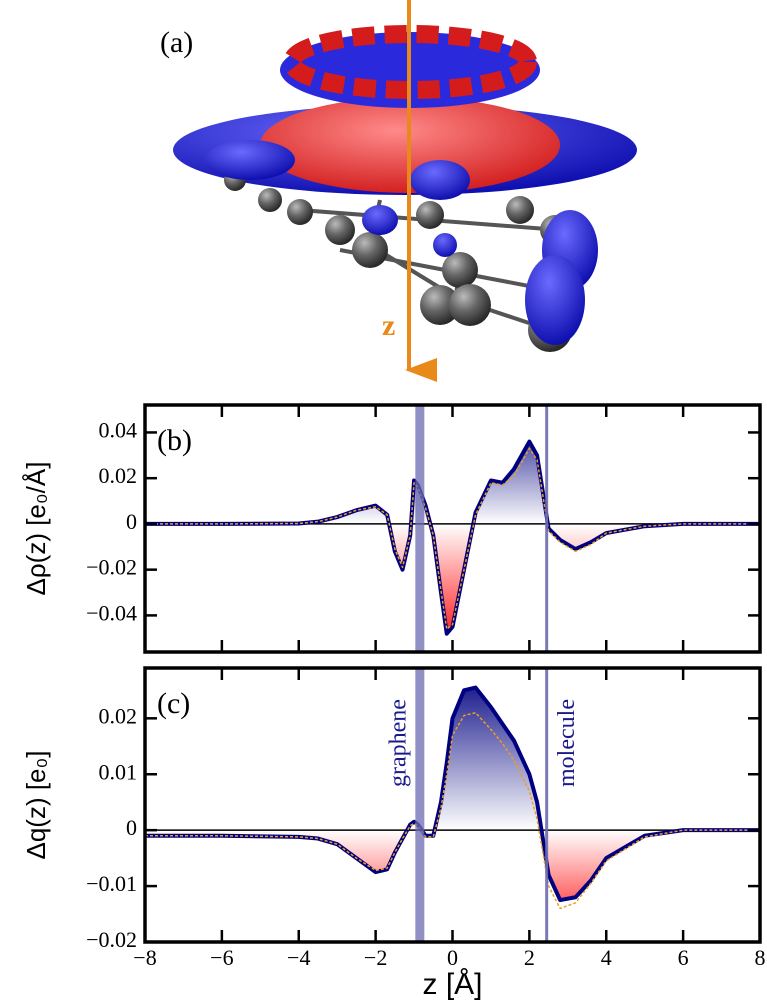 The image size is (767, 1002). What do you see at coordinates (606, 957) in the screenshot?
I see `x-tick-label: 4` at bounding box center [606, 957].